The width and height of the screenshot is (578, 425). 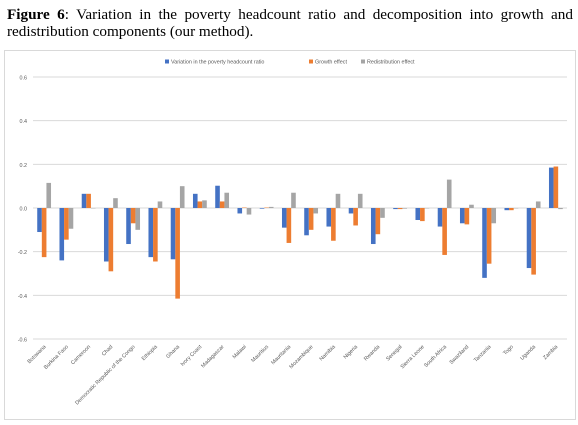 What do you see at coordinates (22, 297) in the screenshot?
I see `y-tick-label: -0.4` at bounding box center [22, 297].